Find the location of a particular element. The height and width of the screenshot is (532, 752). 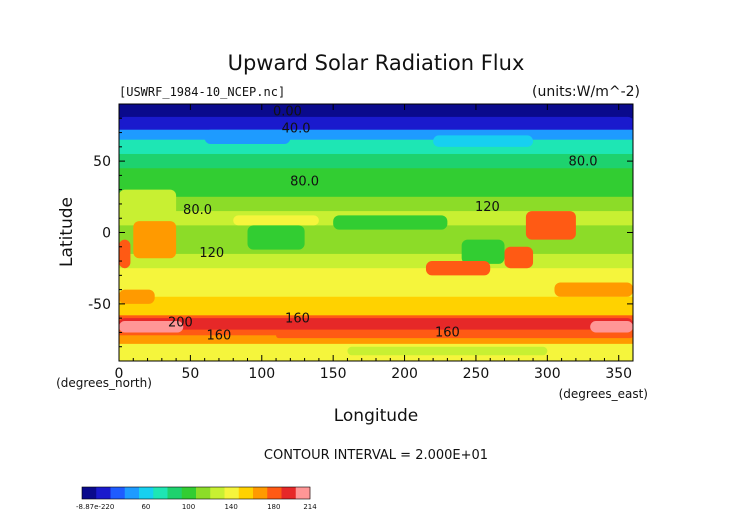

colorbar-tick-label: 140 is located at coordinates (230, 507).